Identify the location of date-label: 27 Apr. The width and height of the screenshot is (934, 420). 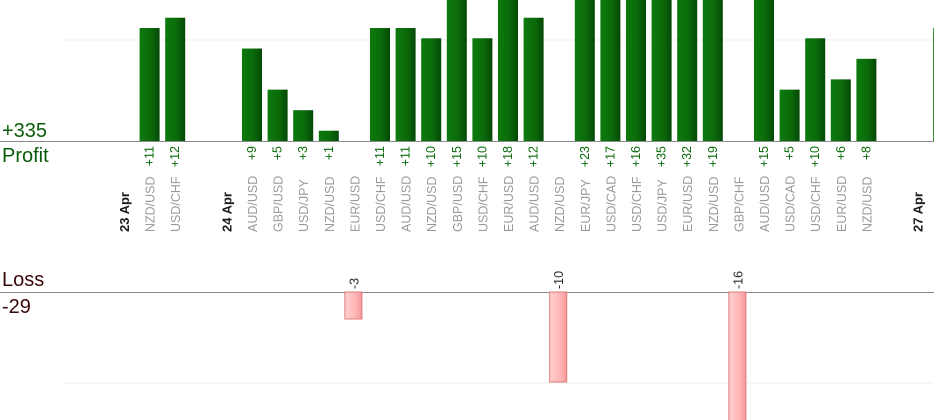
(918, 212).